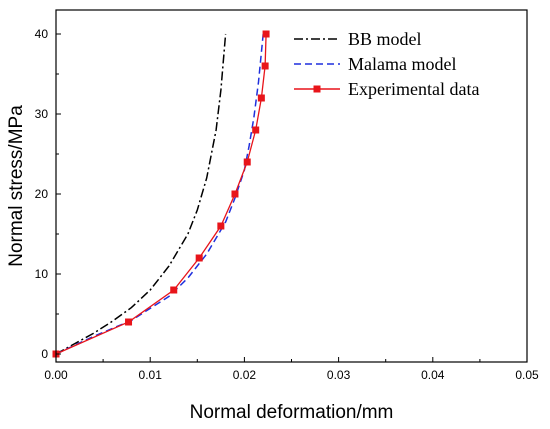 The image size is (550, 429). What do you see at coordinates (42, 114) in the screenshot?
I see `y-tick-label: 30` at bounding box center [42, 114].